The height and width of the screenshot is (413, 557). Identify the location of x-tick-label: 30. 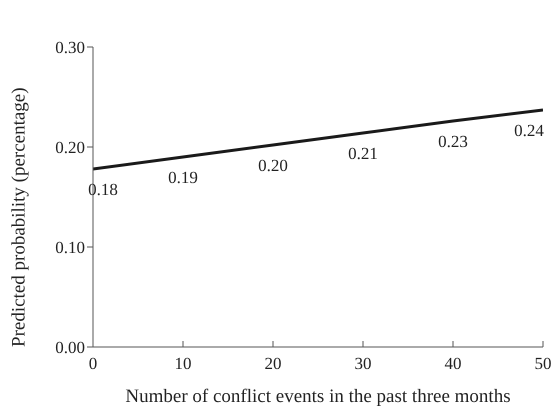
(363, 364).